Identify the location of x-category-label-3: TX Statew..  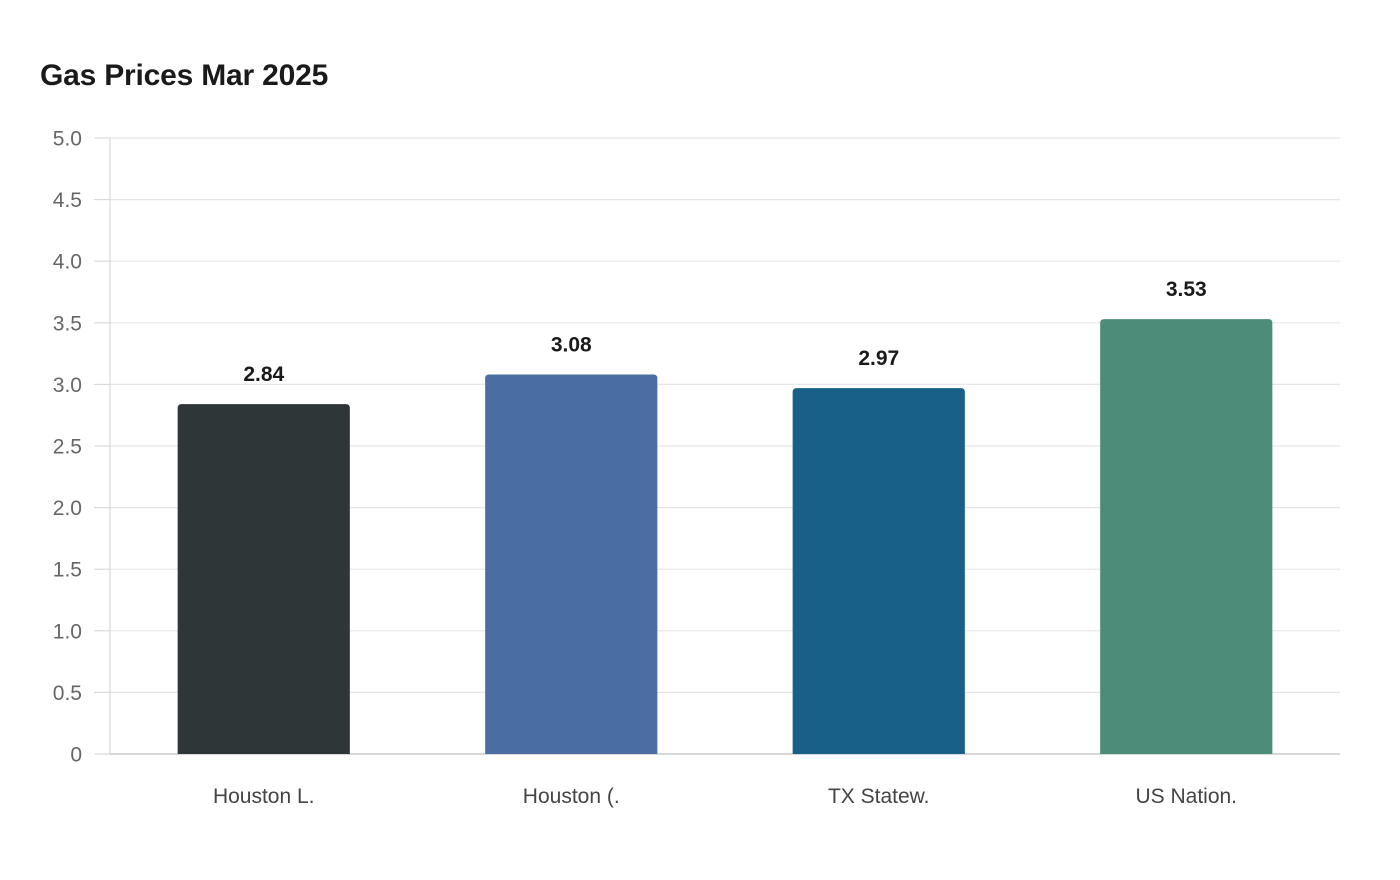
(879, 796).